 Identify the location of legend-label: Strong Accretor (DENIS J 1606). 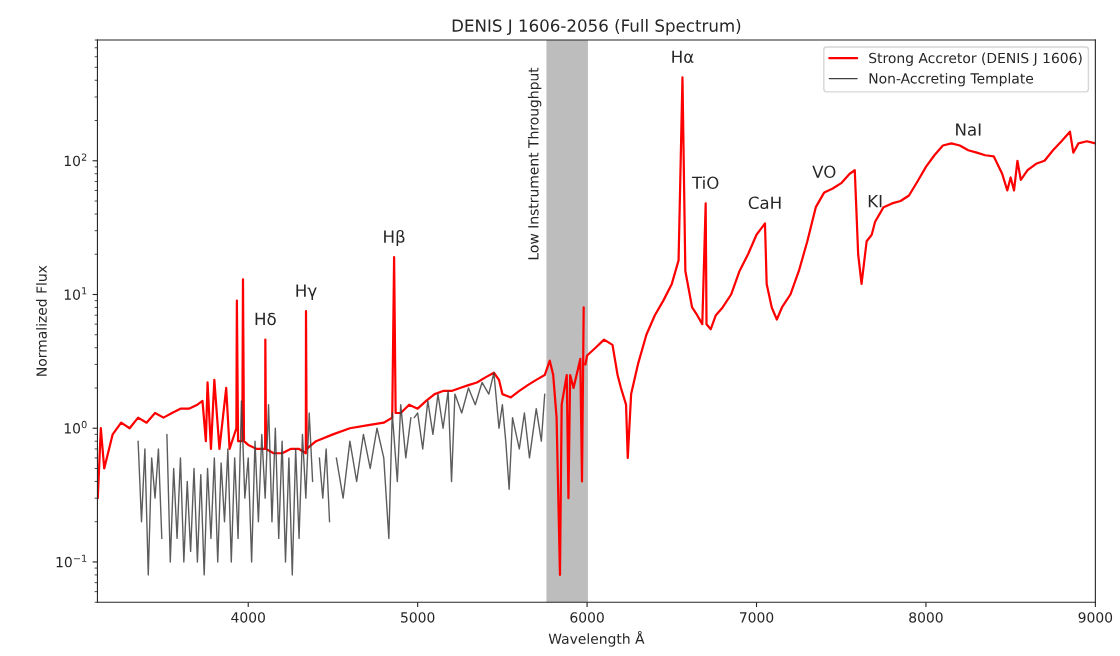
(975, 59).